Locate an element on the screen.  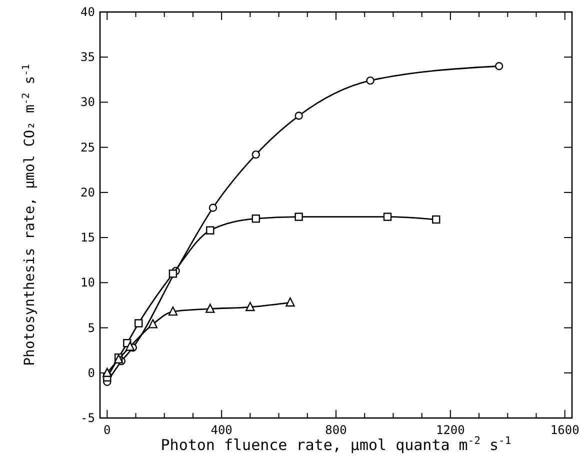
x-tick-label: 400 is located at coordinates (221, 430).